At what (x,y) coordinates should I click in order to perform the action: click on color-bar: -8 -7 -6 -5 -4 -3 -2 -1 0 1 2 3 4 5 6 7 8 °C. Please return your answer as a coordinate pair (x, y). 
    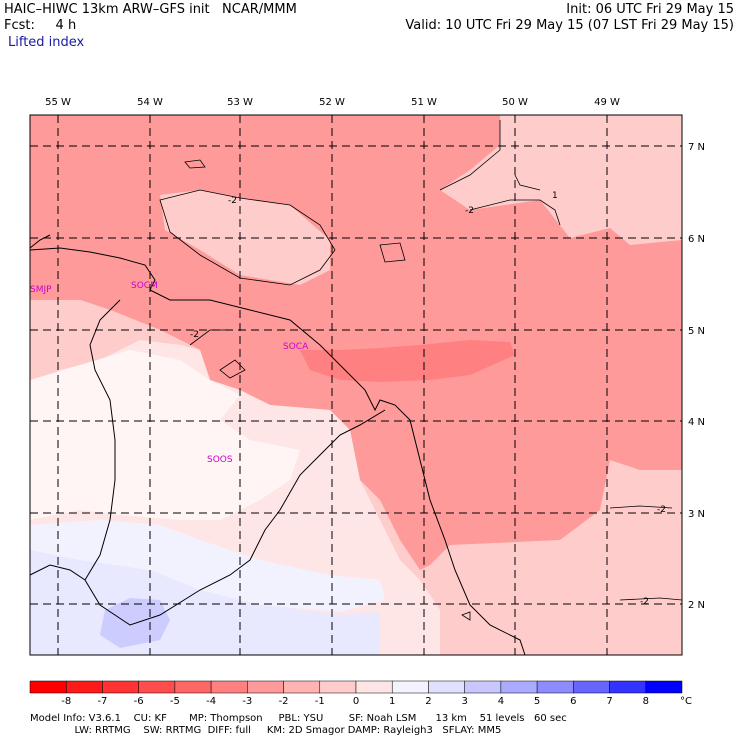
    Looking at the image, I should click on (360, 693).